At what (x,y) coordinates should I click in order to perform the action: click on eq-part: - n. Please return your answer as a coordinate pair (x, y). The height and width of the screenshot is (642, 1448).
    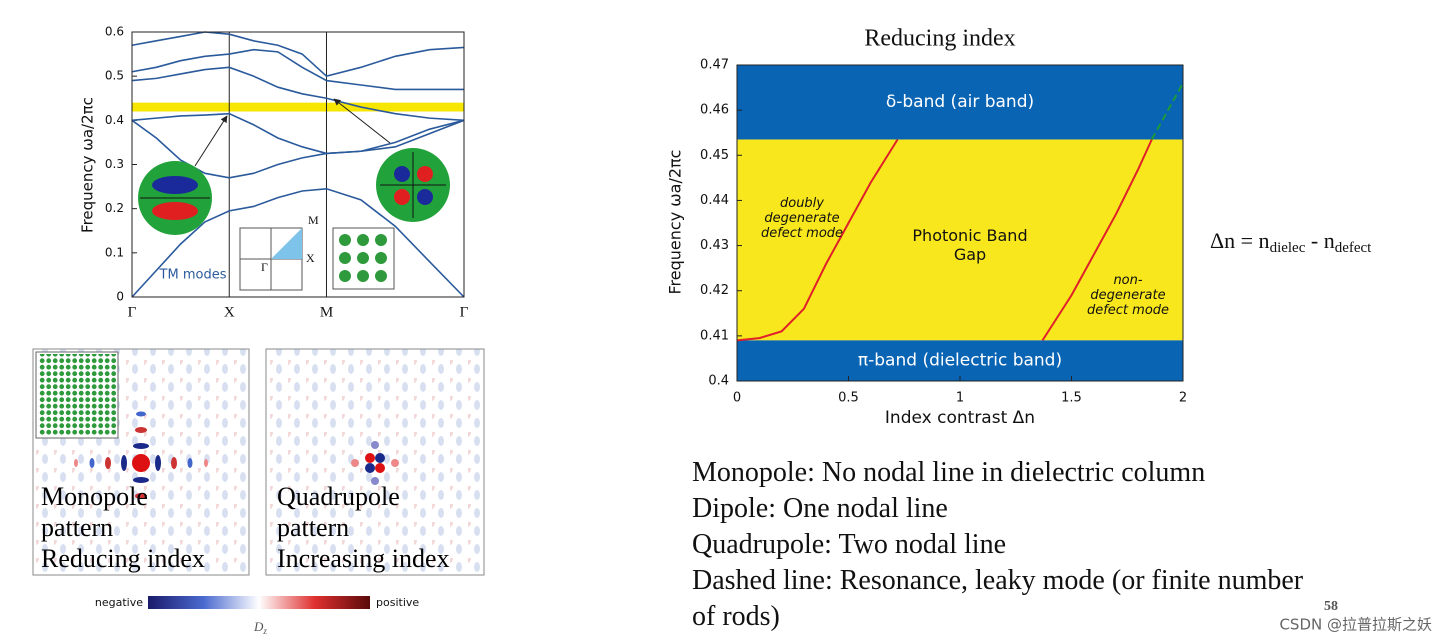
    Looking at the image, I should click on (1319, 240).